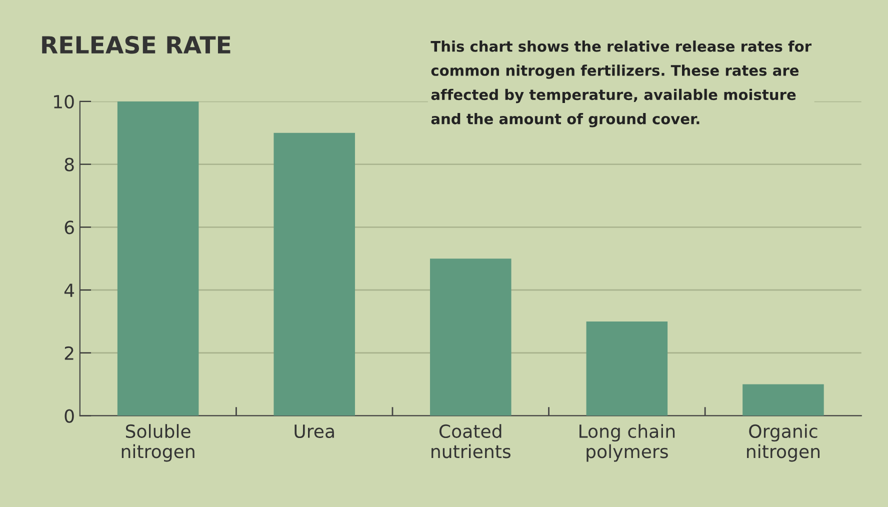 The image size is (888, 507). Describe the element at coordinates (136, 45) in the screenshot. I see `chart-title: RELEASE RATE` at that location.